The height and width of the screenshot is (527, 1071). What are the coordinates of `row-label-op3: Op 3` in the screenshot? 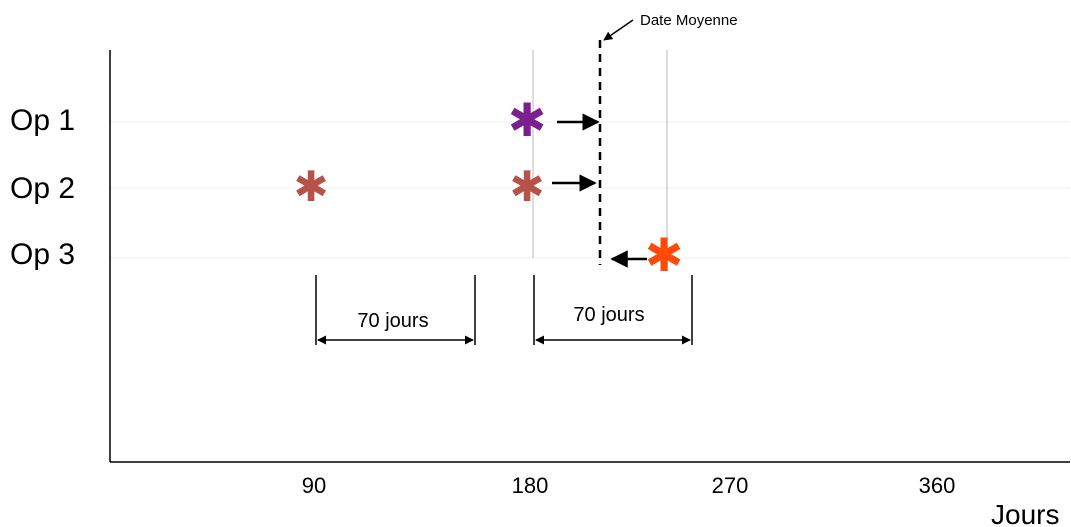 It's located at (42, 254).